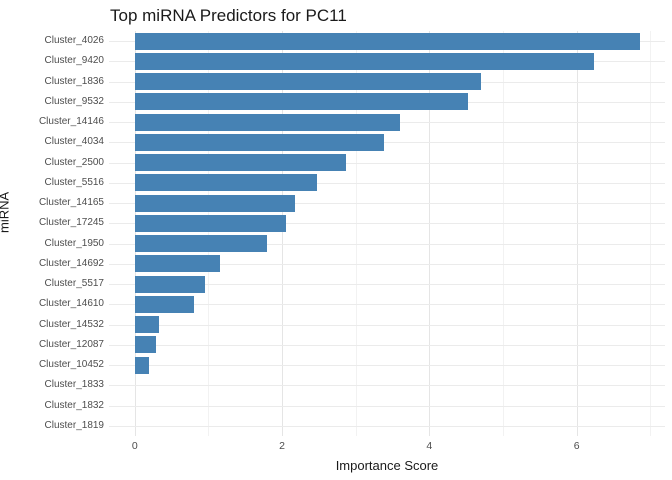 Image resolution: width=672 pixels, height=480 pixels. I want to click on y-tick-label: Cluster_9532, so click(74, 101).